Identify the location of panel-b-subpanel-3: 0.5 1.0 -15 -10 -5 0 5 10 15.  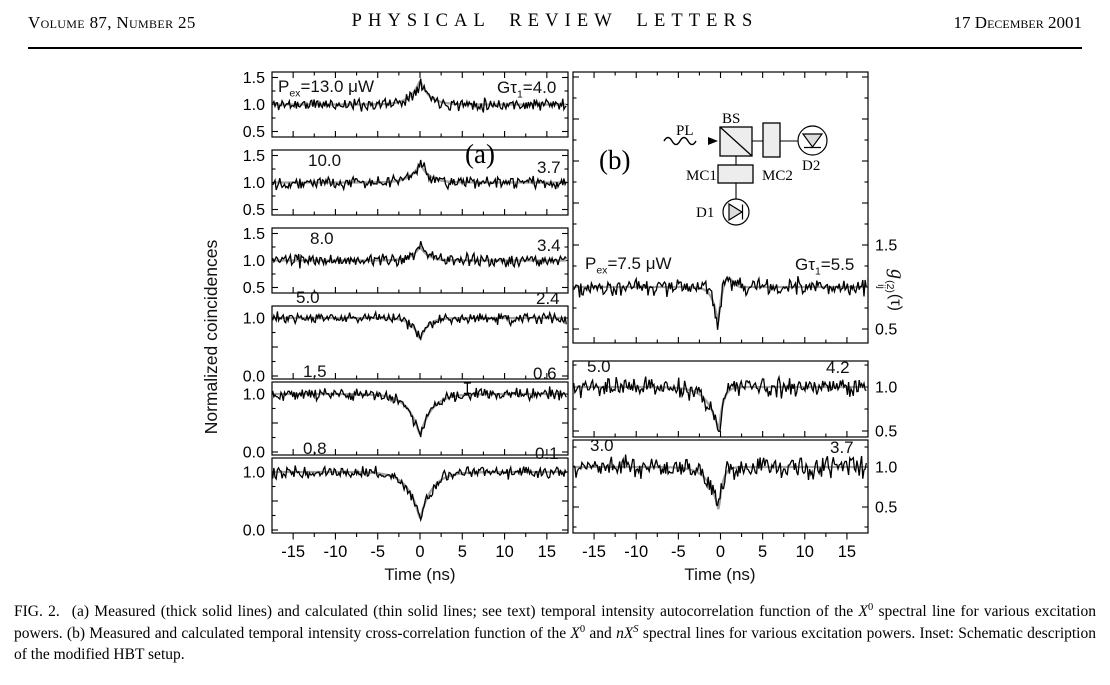
(734, 500).